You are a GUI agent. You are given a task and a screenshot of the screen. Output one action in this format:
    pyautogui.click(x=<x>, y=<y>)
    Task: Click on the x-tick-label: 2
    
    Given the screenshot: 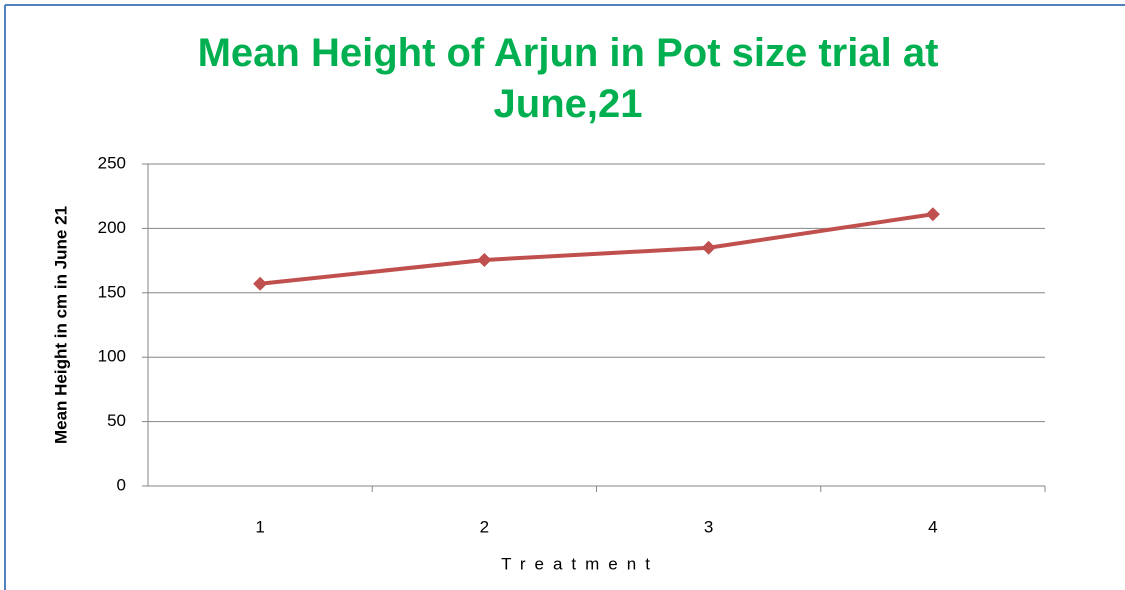 What is the action you would take?
    pyautogui.click(x=484, y=526)
    